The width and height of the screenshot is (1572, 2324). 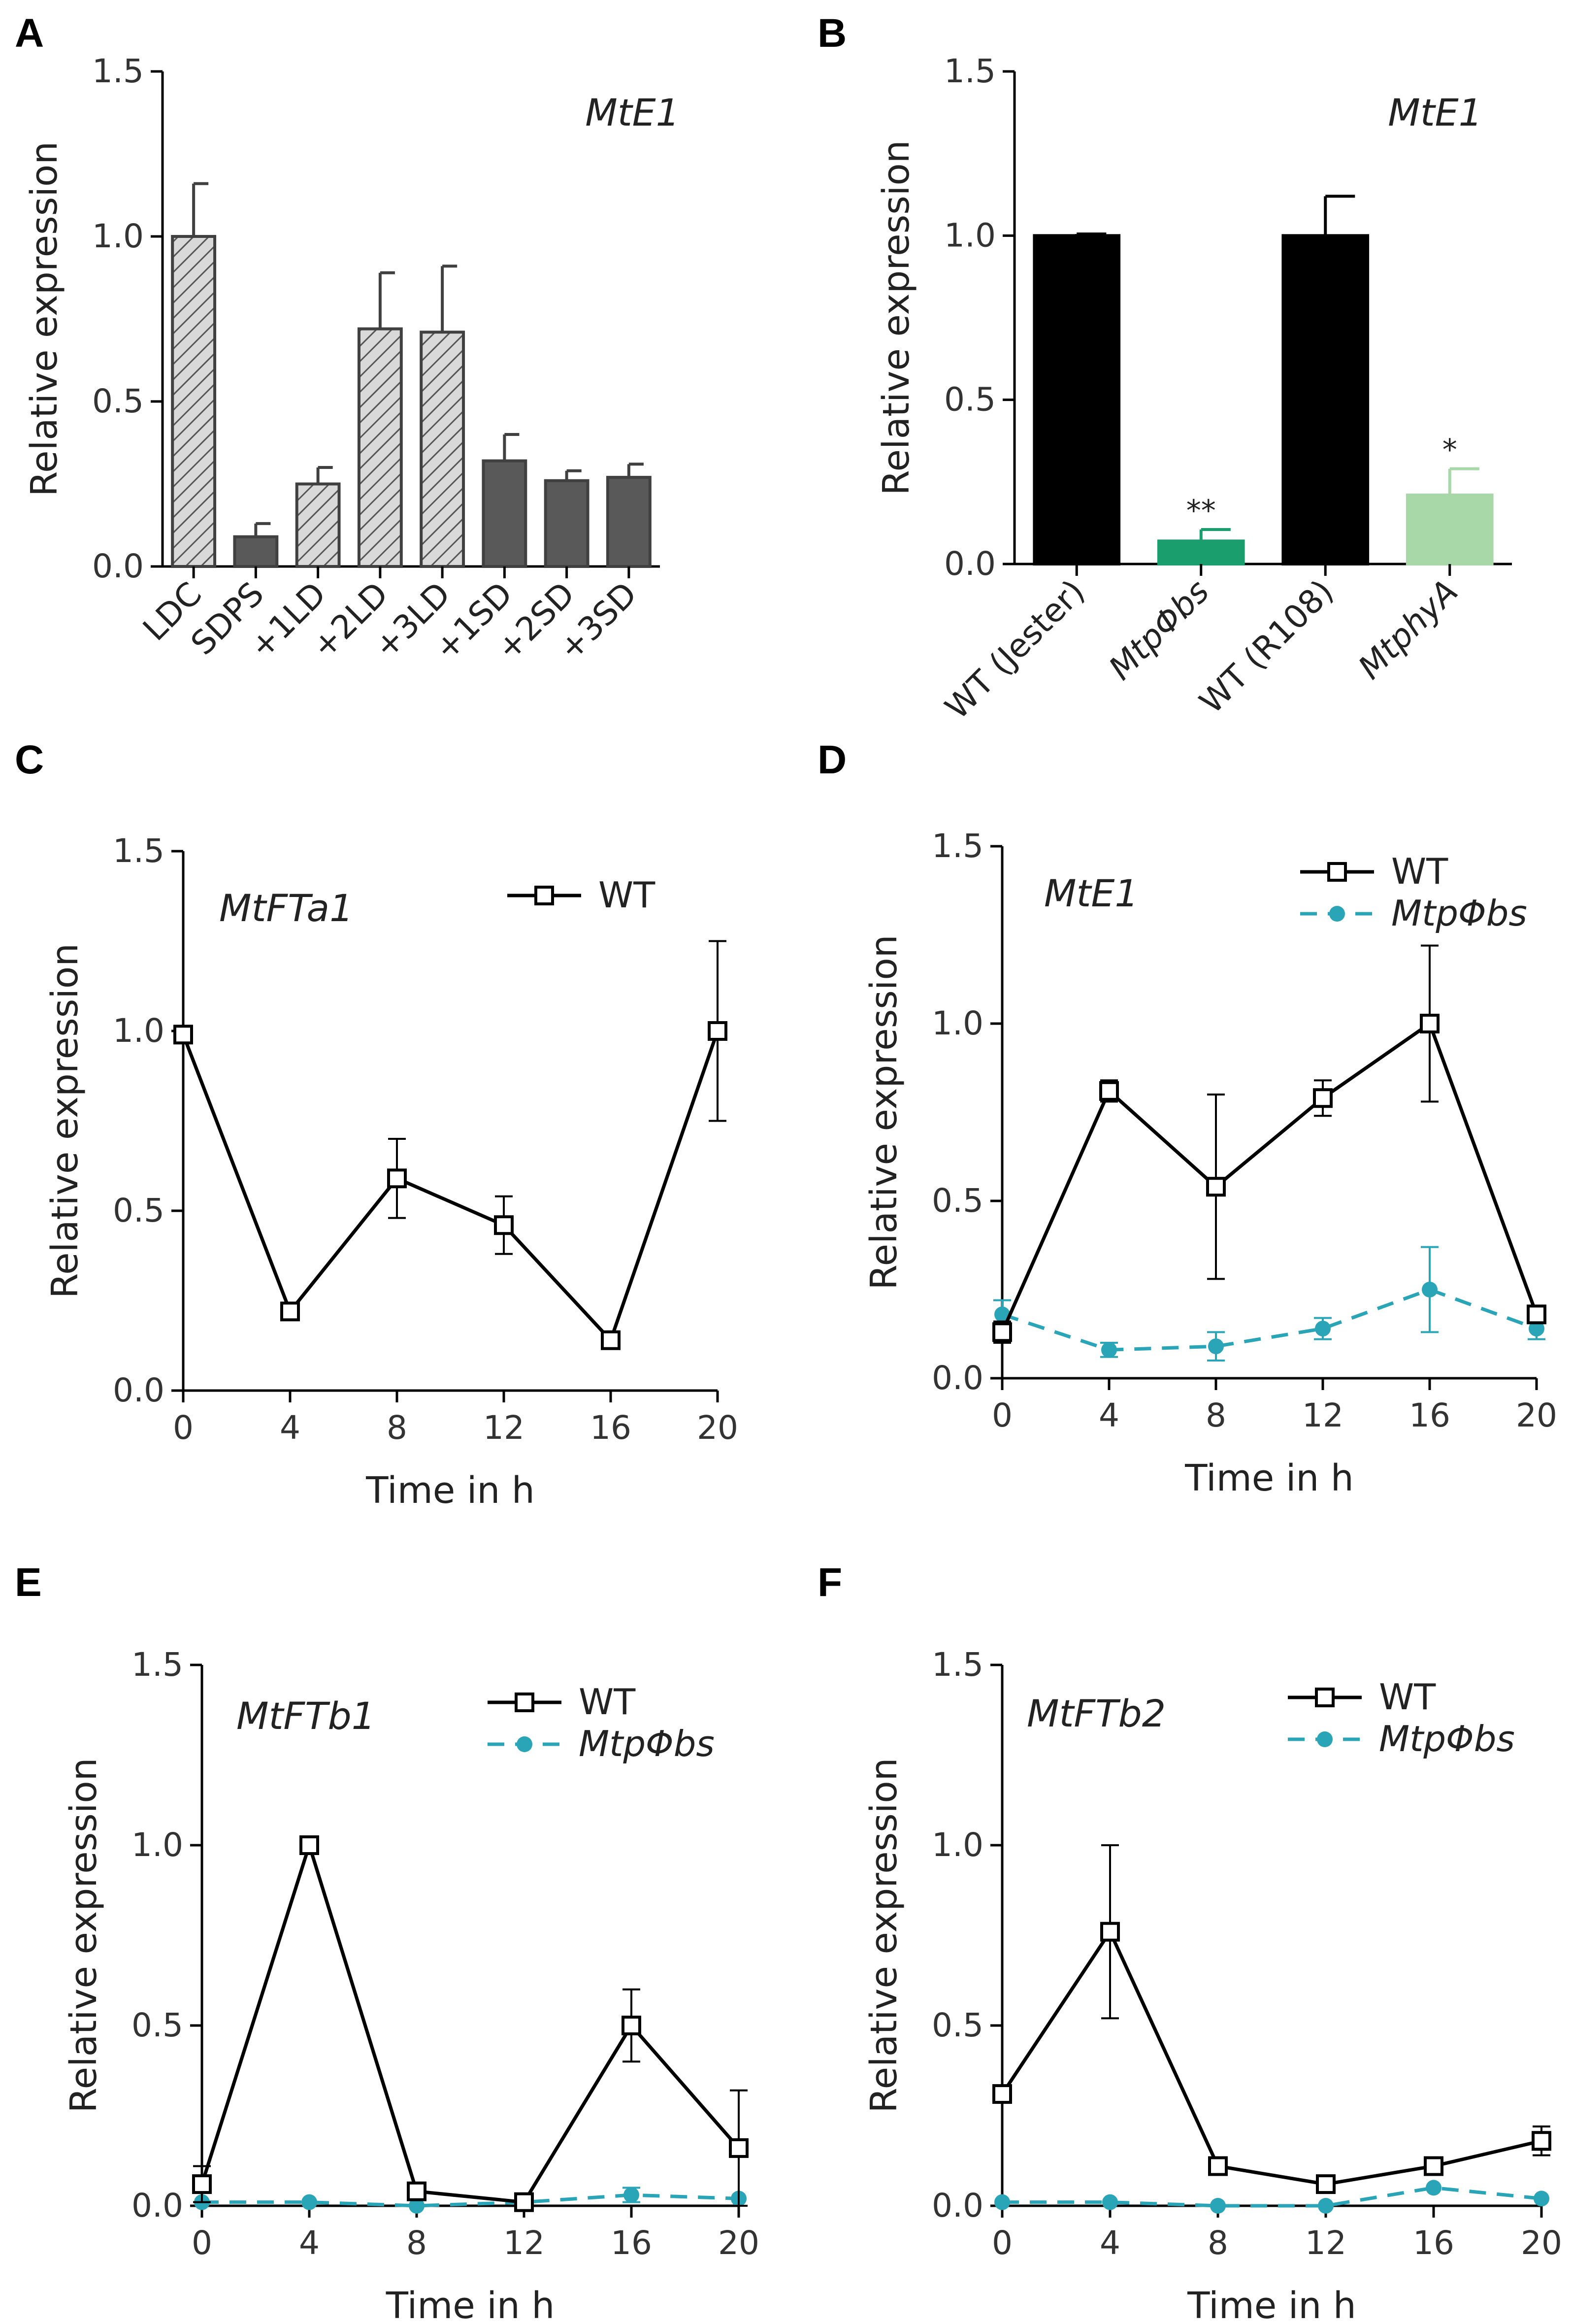 I want to click on panel-letter: E, so click(x=28, y=1582).